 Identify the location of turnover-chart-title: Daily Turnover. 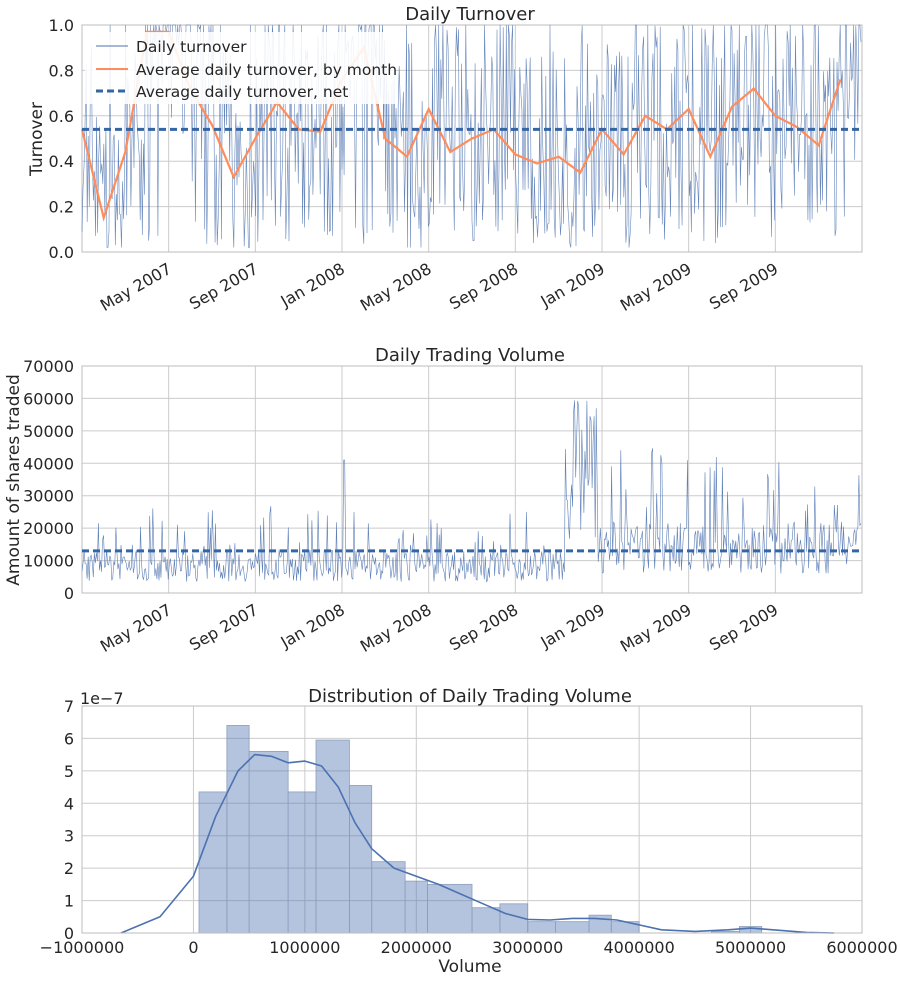
(470, 14).